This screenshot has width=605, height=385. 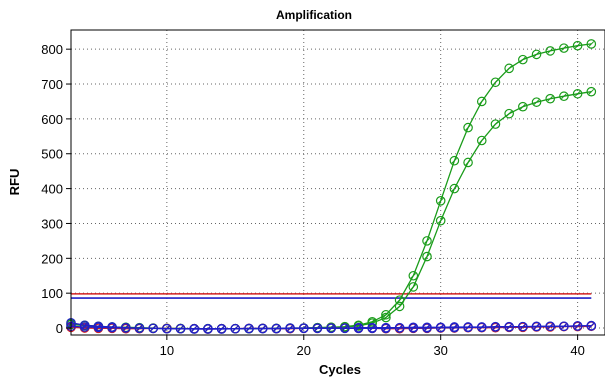 What do you see at coordinates (331, 296) in the screenshot?
I see `threshold-layer` at bounding box center [331, 296].